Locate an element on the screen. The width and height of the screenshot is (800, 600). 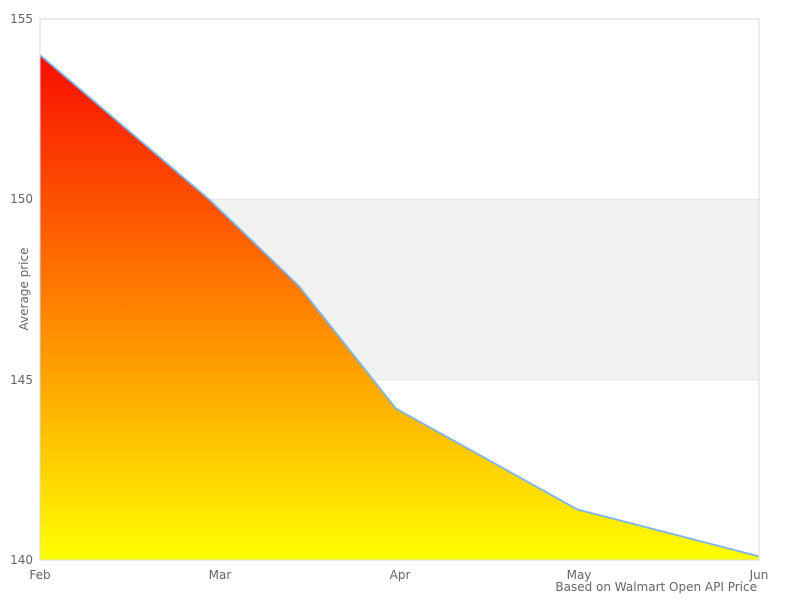
y-tick-label-145: 145 is located at coordinates (21, 380).